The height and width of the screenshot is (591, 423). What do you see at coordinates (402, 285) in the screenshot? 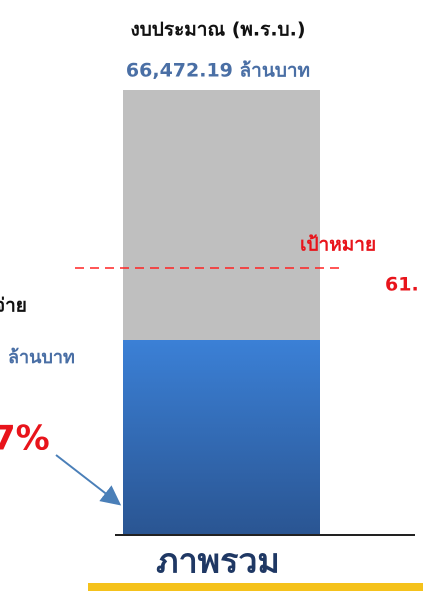
I see `target-value: 61.` at bounding box center [402, 285].